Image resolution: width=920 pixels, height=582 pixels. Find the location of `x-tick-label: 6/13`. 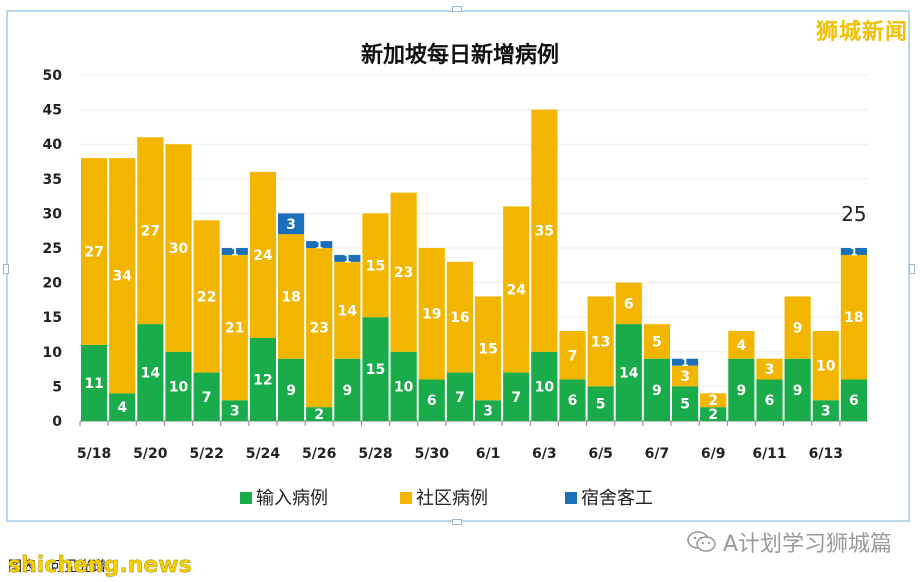

x-tick-label: 6/13 is located at coordinates (826, 454).